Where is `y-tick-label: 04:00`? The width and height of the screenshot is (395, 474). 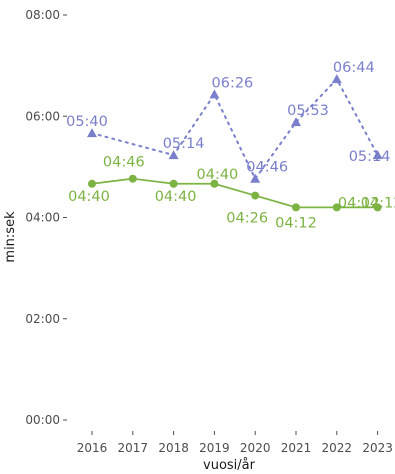
y-tick-label: 04:00 is located at coordinates (42, 218).